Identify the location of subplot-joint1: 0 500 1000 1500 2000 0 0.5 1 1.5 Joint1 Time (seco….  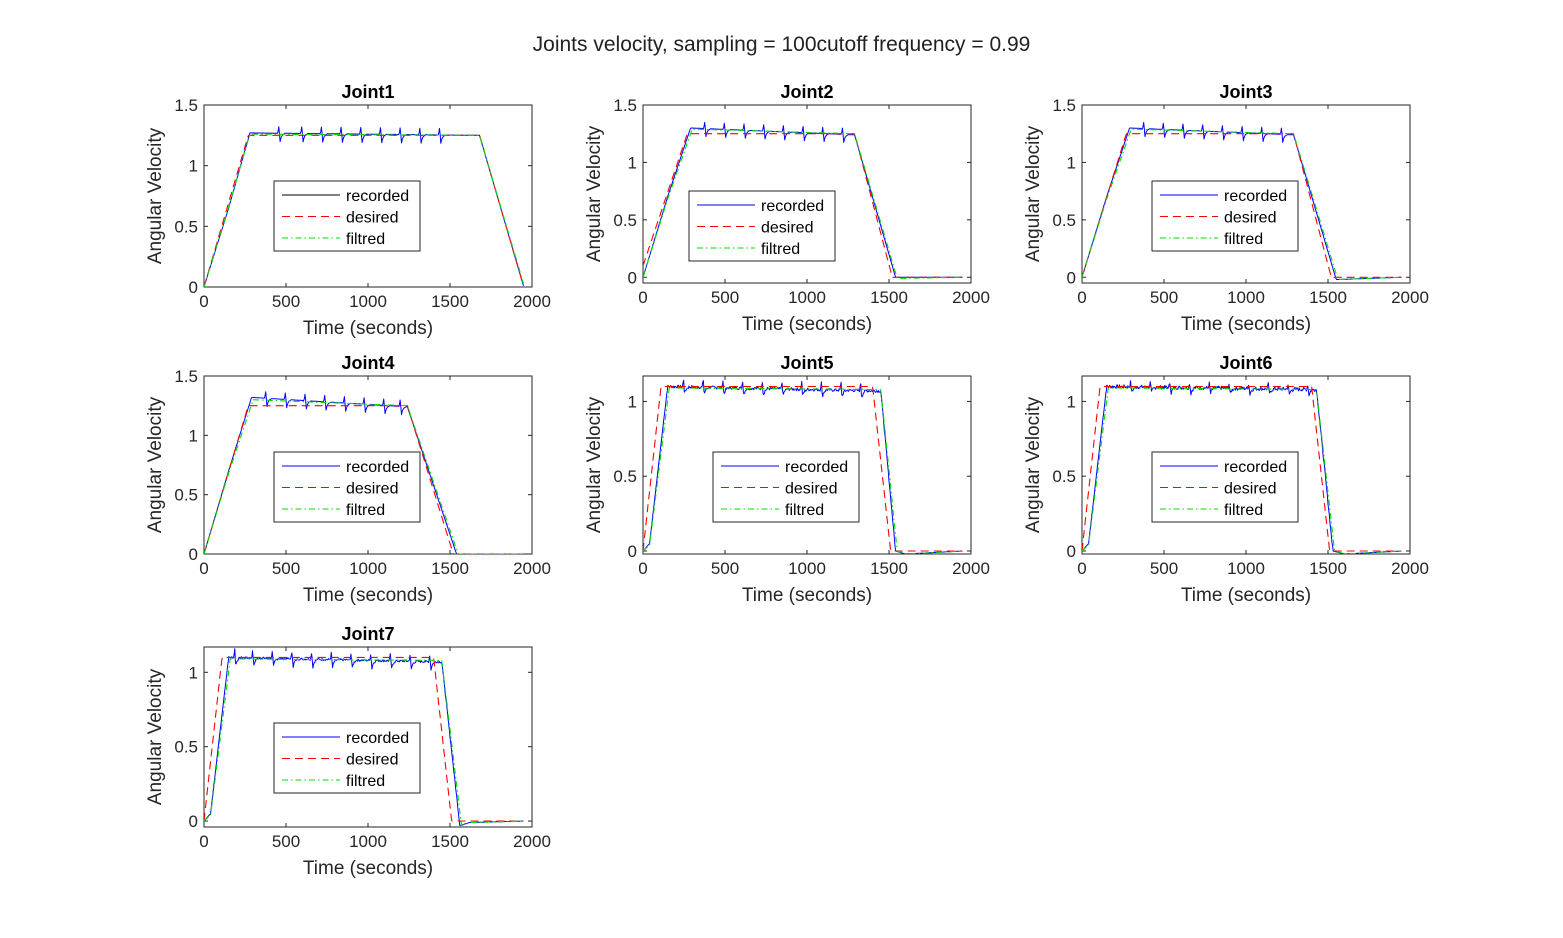
(348, 210).